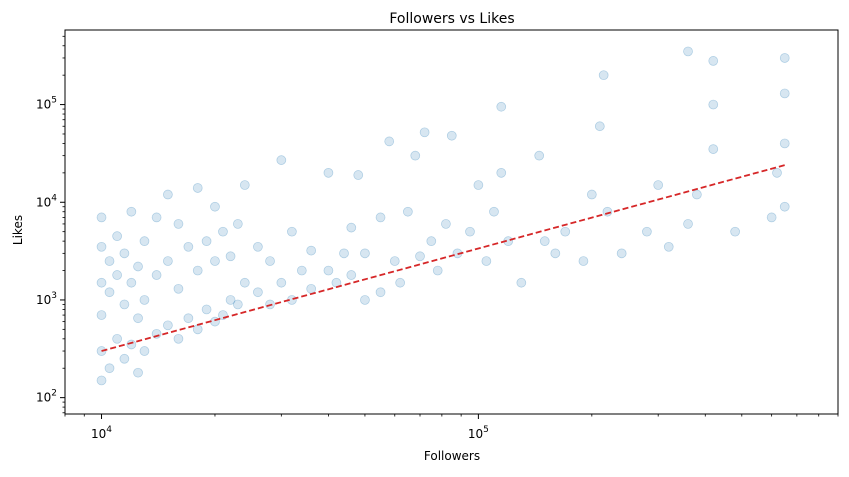 This screenshot has width=849, height=477. What do you see at coordinates (46, 104) in the screenshot?
I see `y-tick-label: 10⁵` at bounding box center [46, 104].